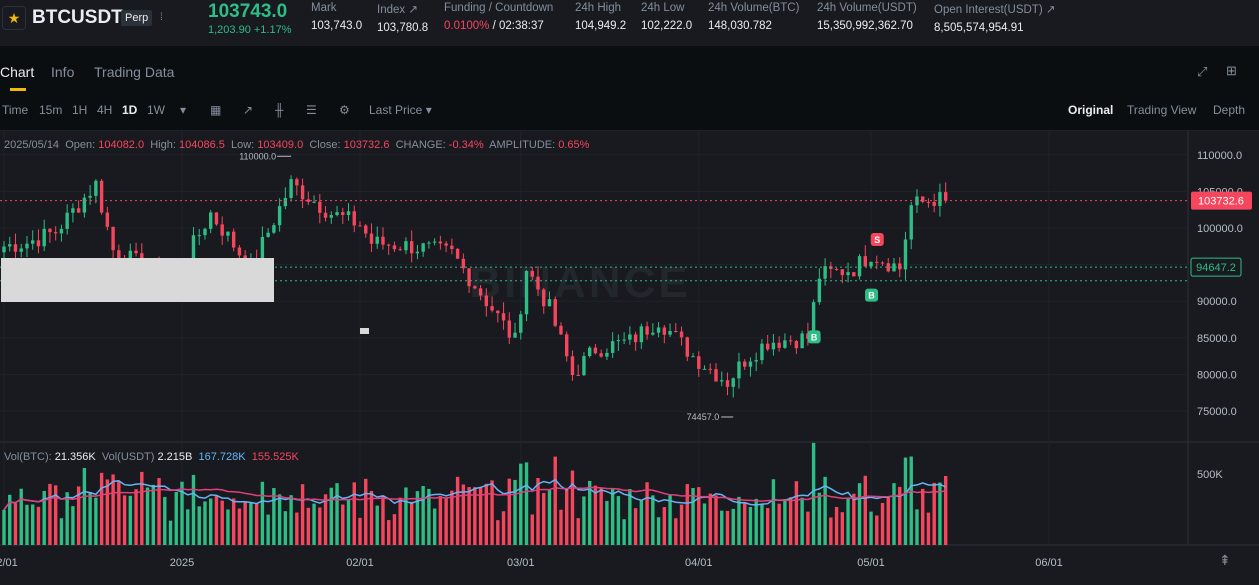 The height and width of the screenshot is (585, 1259). Describe the element at coordinates (1049, 563) in the screenshot. I see `x-tick-label: 06/01` at that location.